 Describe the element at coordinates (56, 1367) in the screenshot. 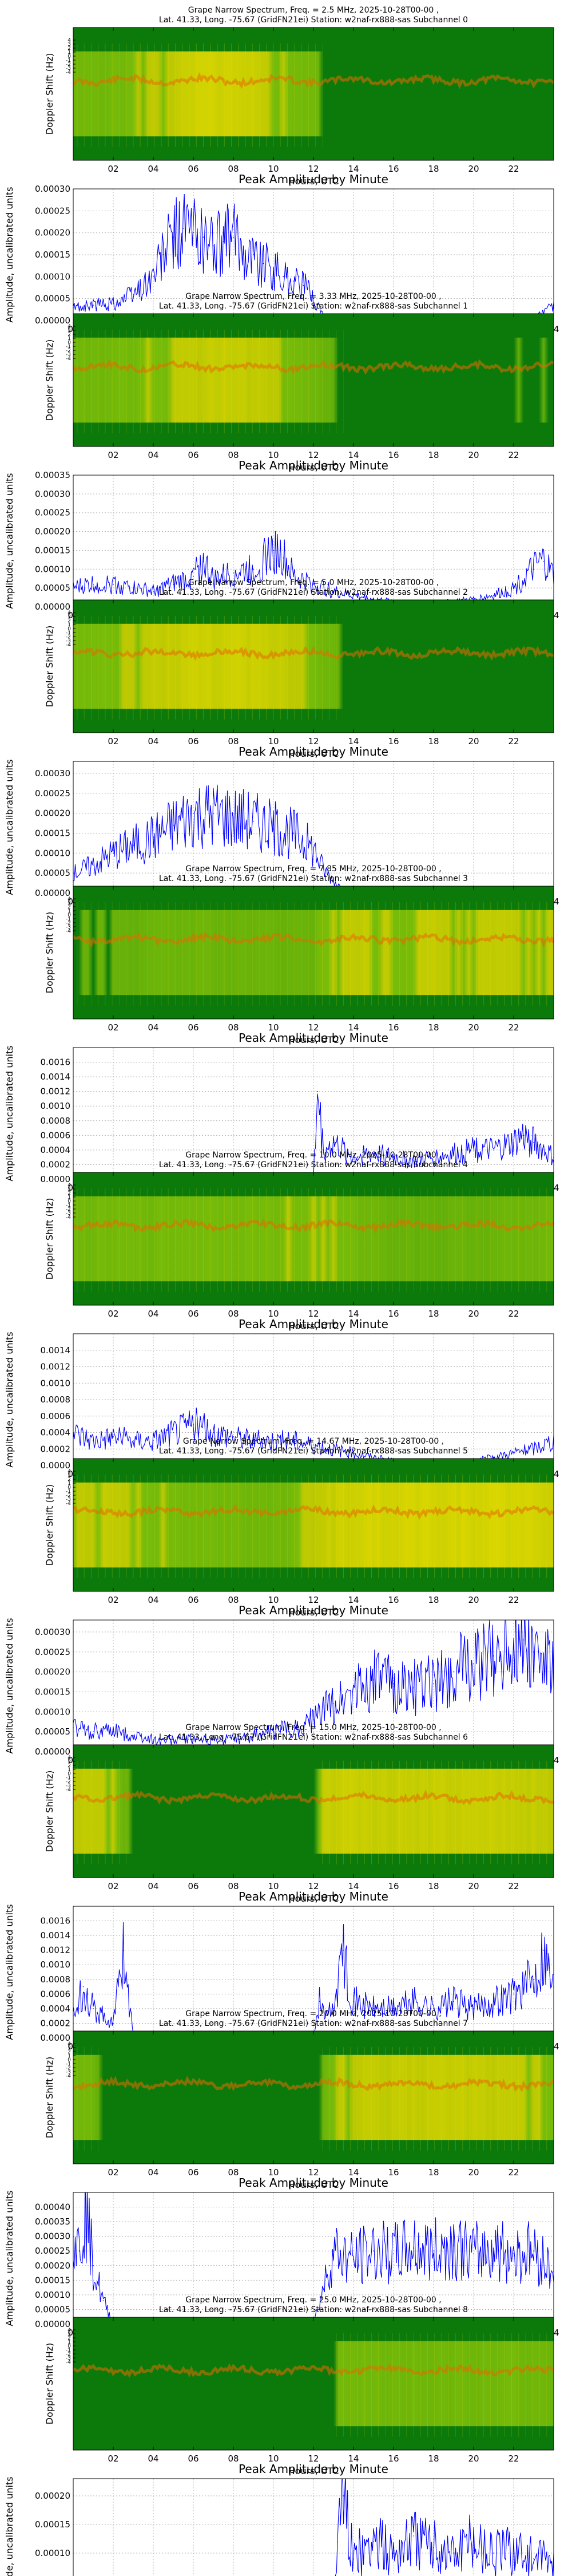

I see `y-tick-label: 0.0012` at that location.